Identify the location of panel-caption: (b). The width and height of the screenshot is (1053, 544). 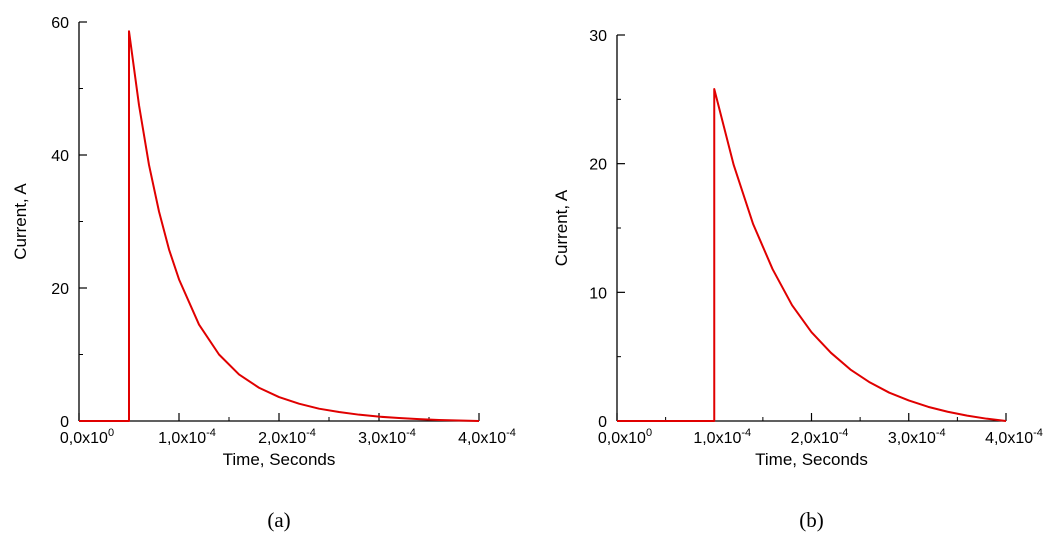
(811, 520).